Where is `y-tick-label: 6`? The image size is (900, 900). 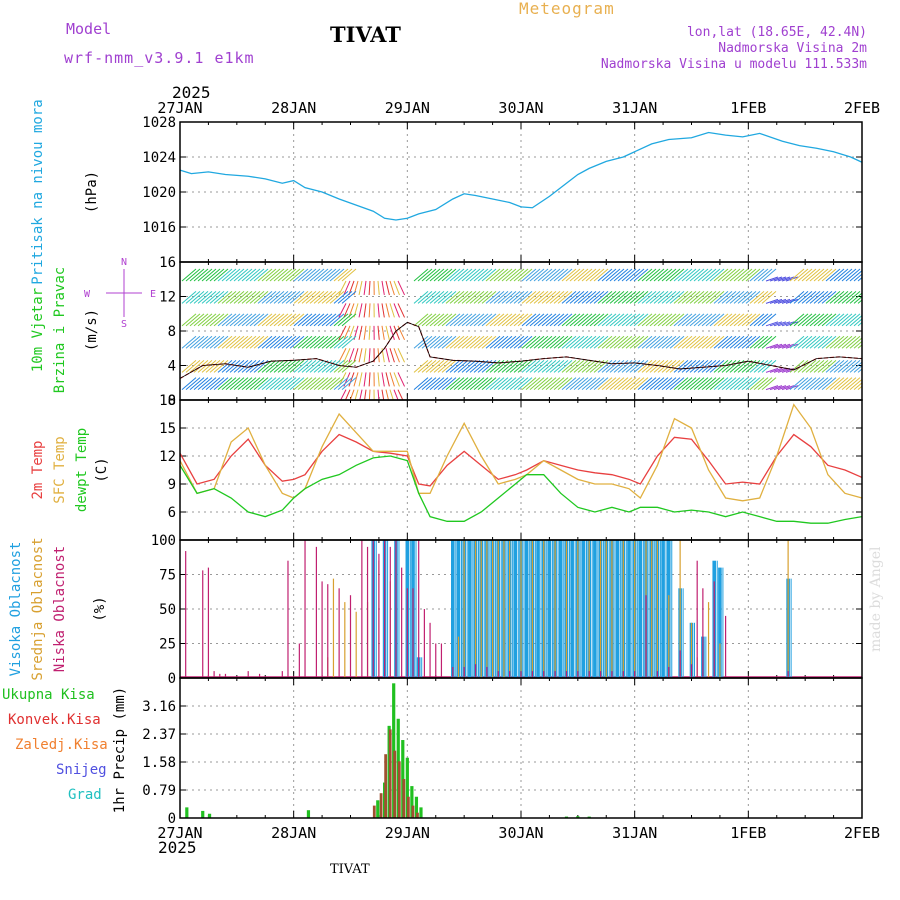 y-tick-label: 6 is located at coordinates (172, 513).